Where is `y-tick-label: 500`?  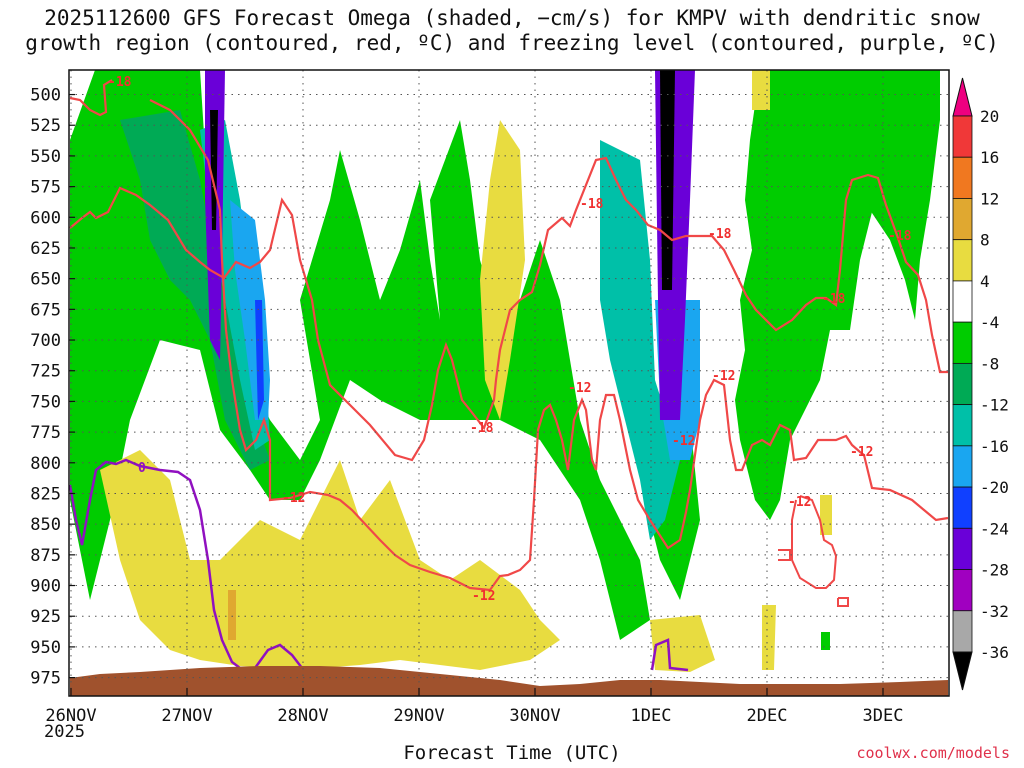 y-tick-label: 500 is located at coordinates (45, 96).